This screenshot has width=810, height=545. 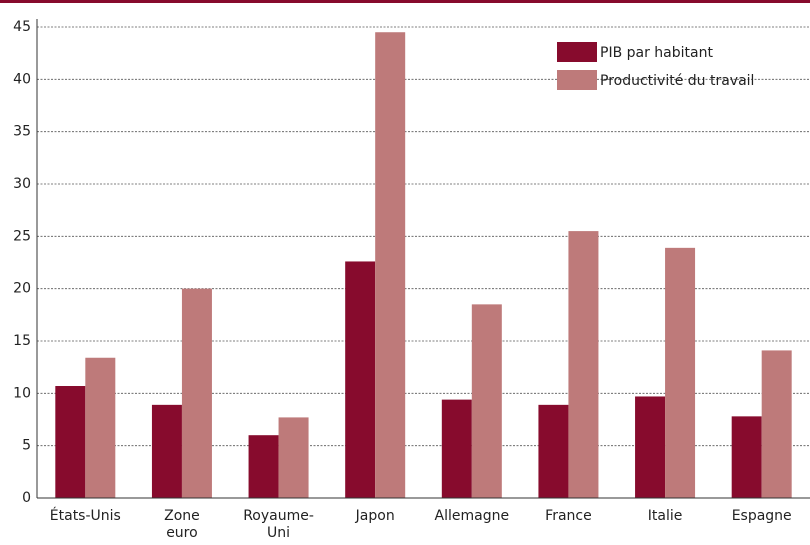 I want to click on y-tick-label: 20, so click(x=22, y=289).